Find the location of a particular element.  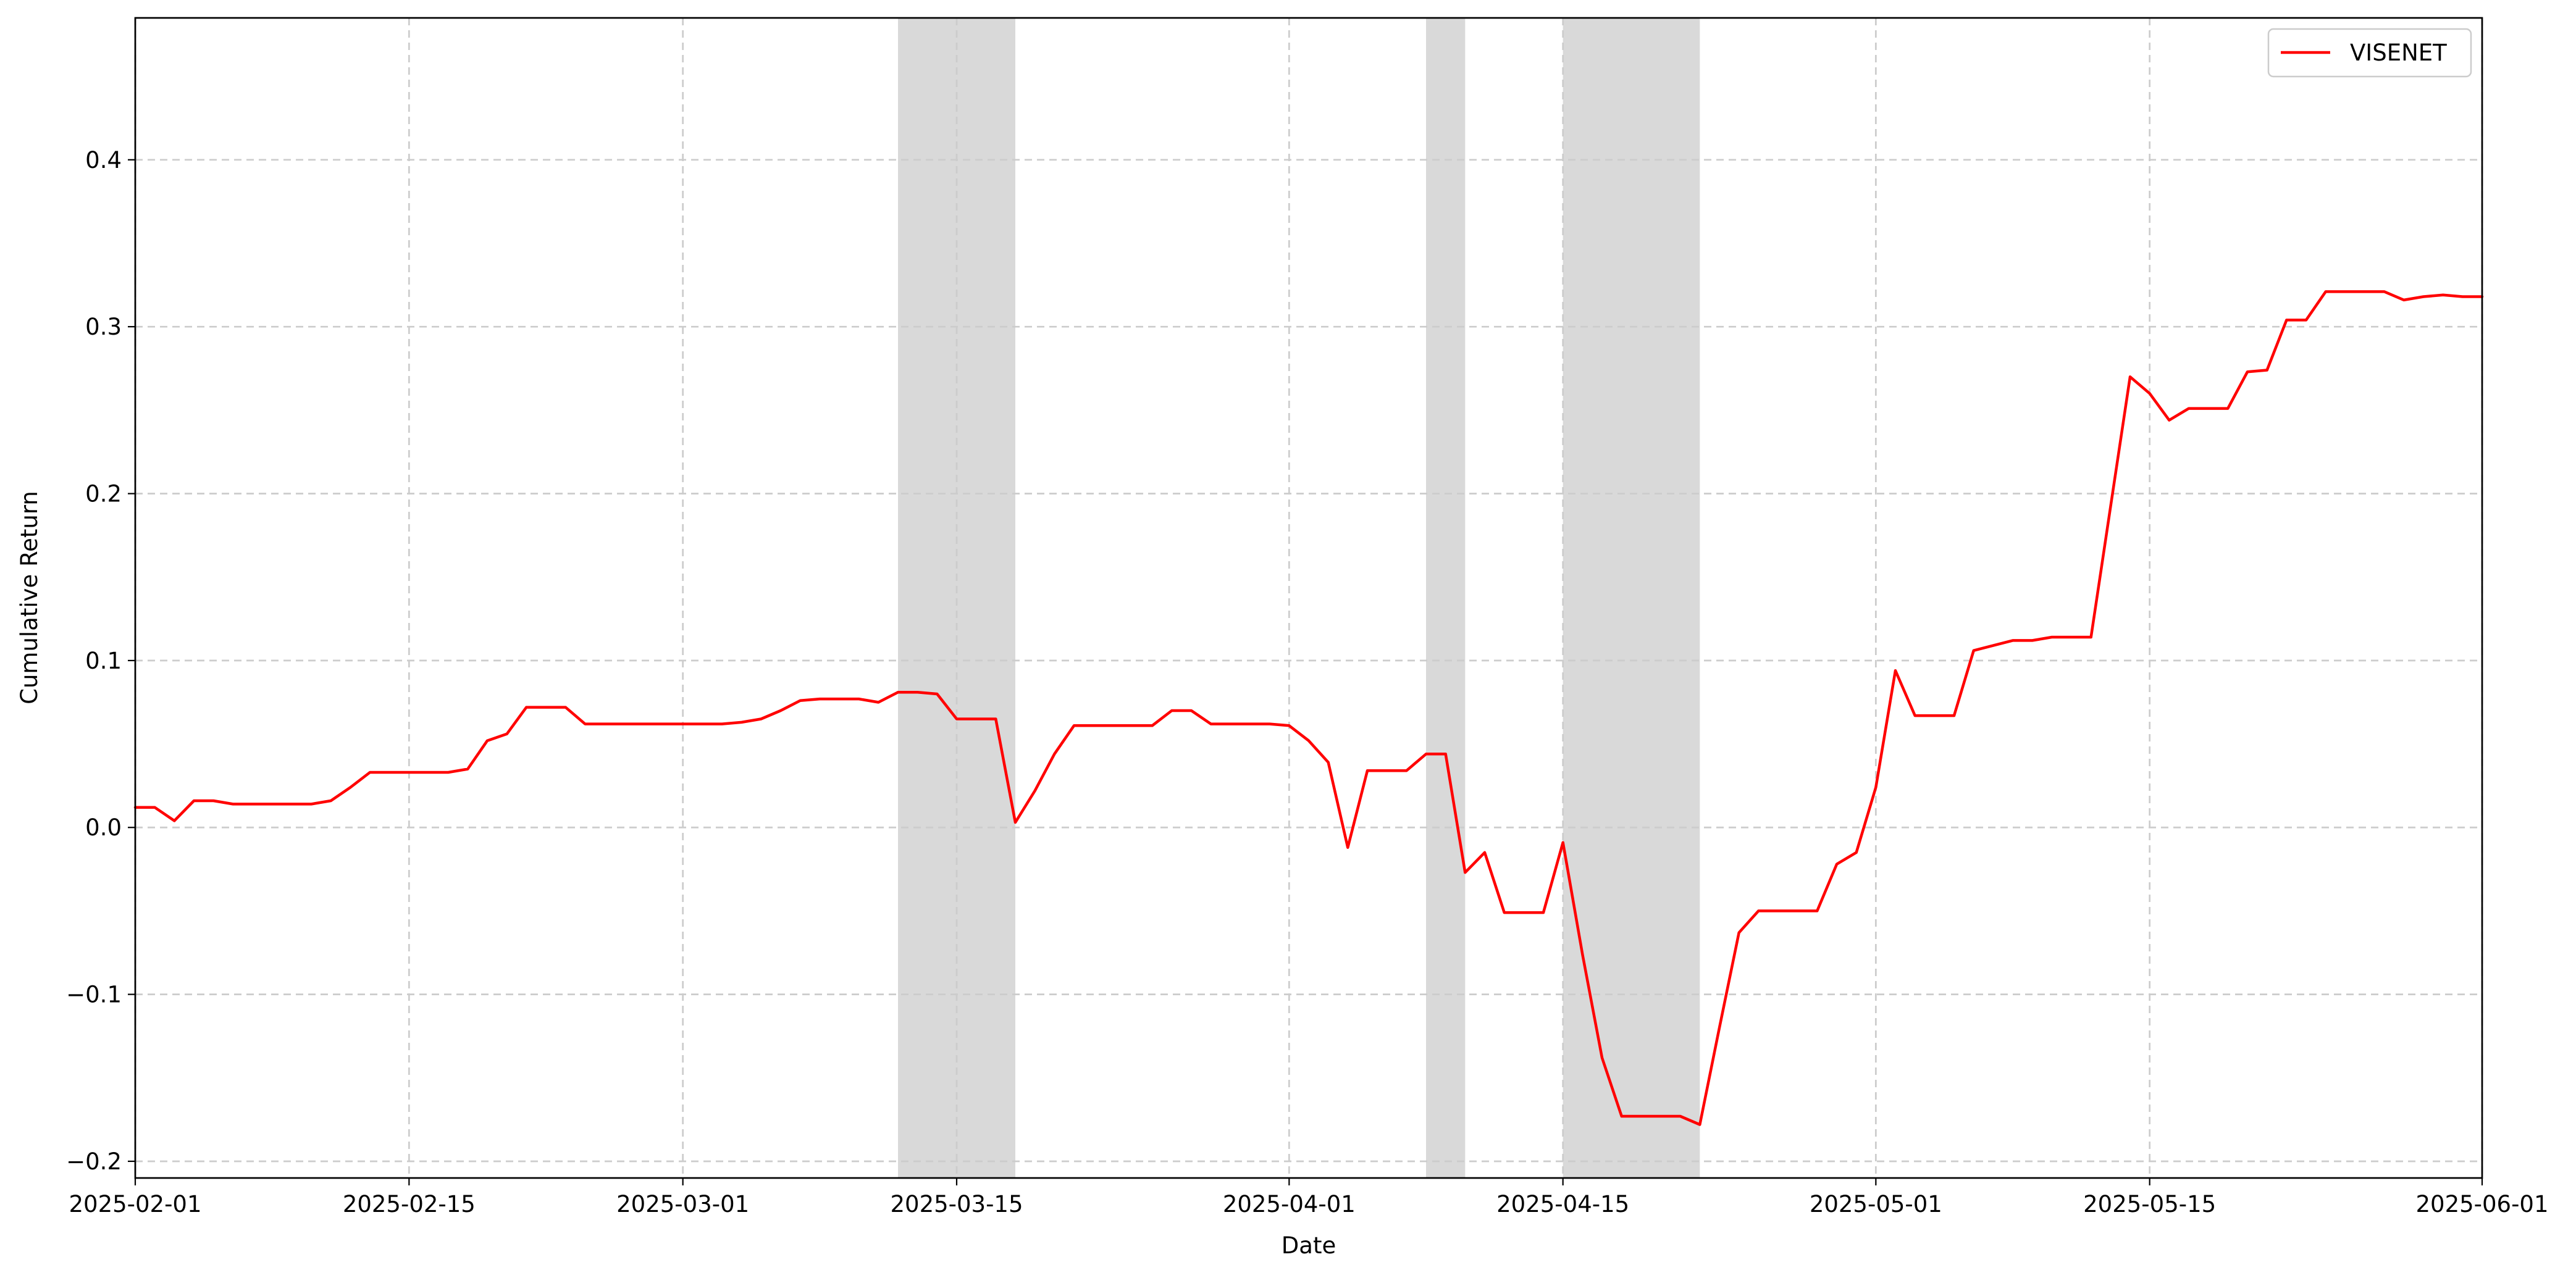

y-tick-label: 0.2 is located at coordinates (103, 494).